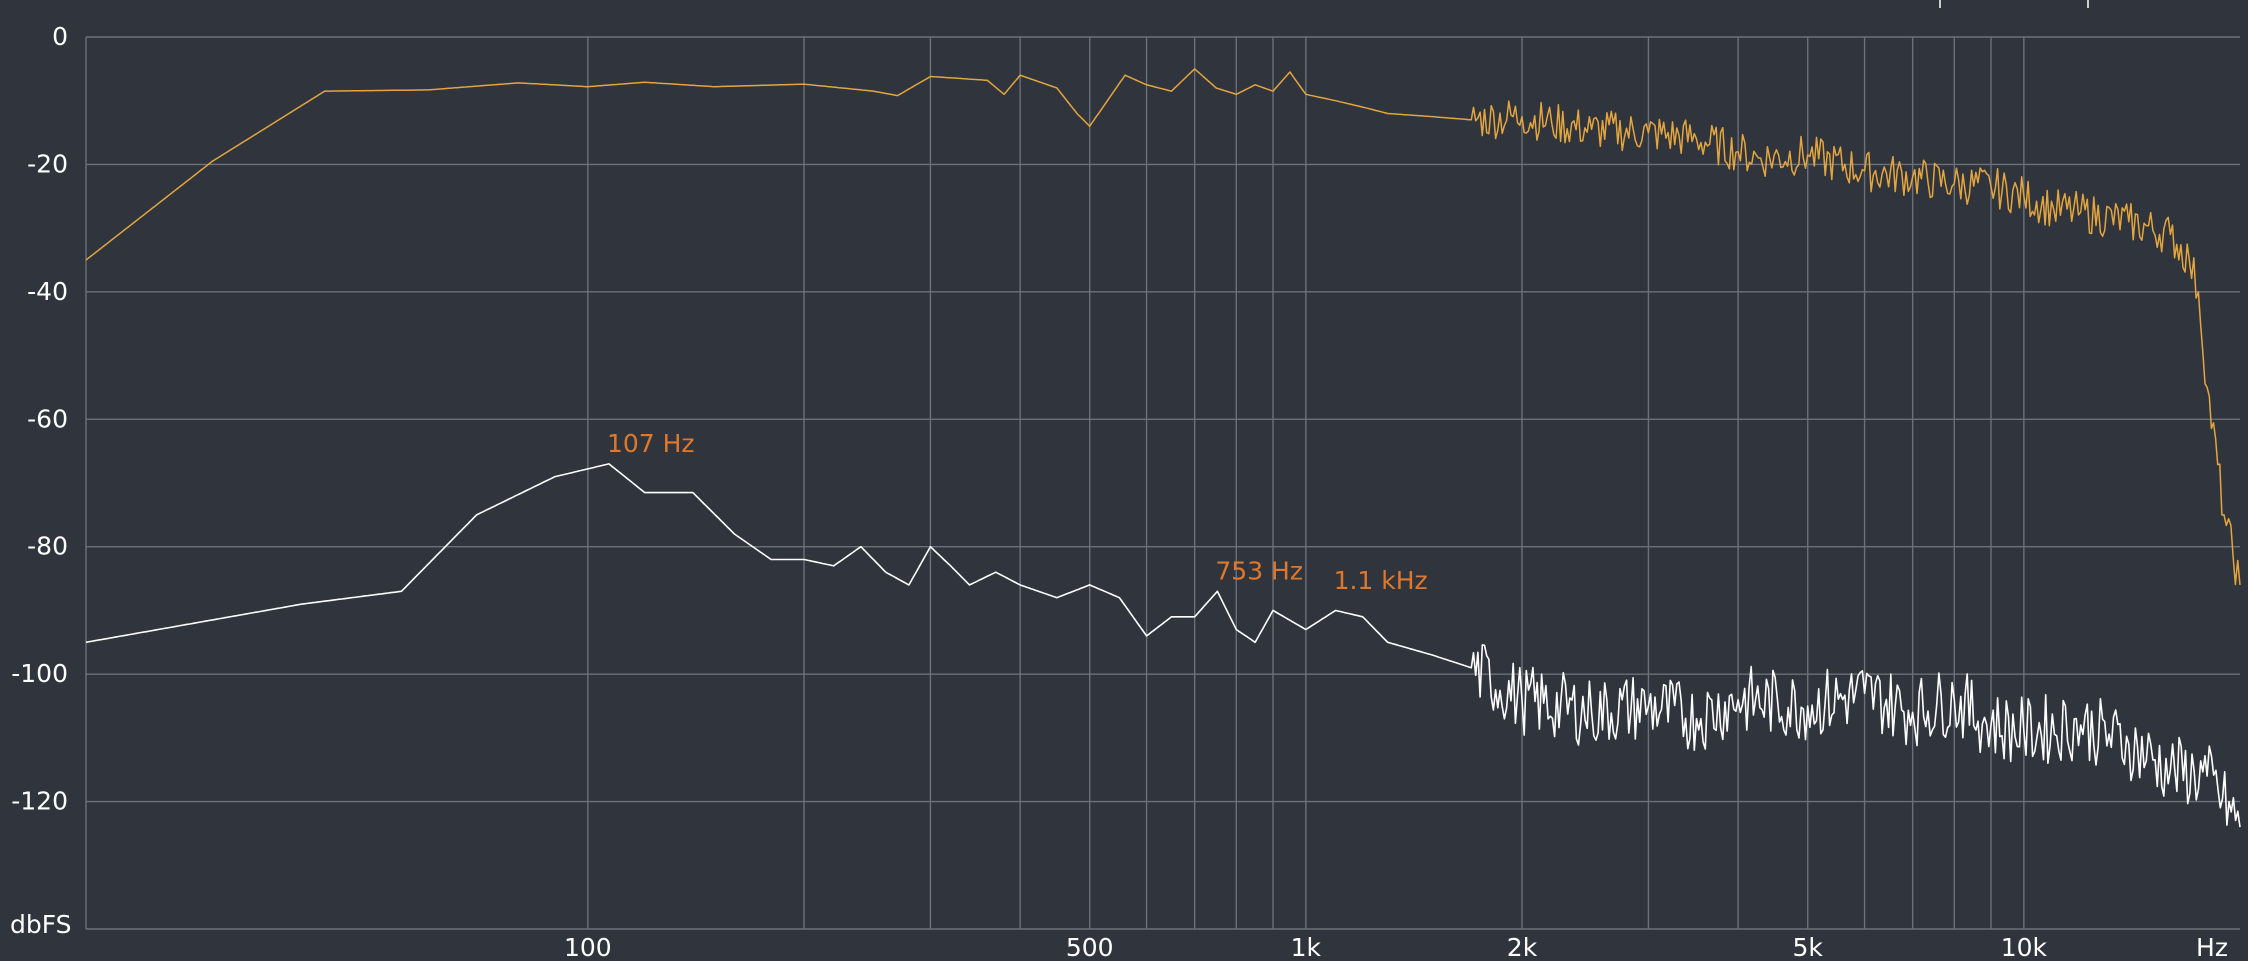  I want to click on peak-label: 107 Hz, so click(651, 443).